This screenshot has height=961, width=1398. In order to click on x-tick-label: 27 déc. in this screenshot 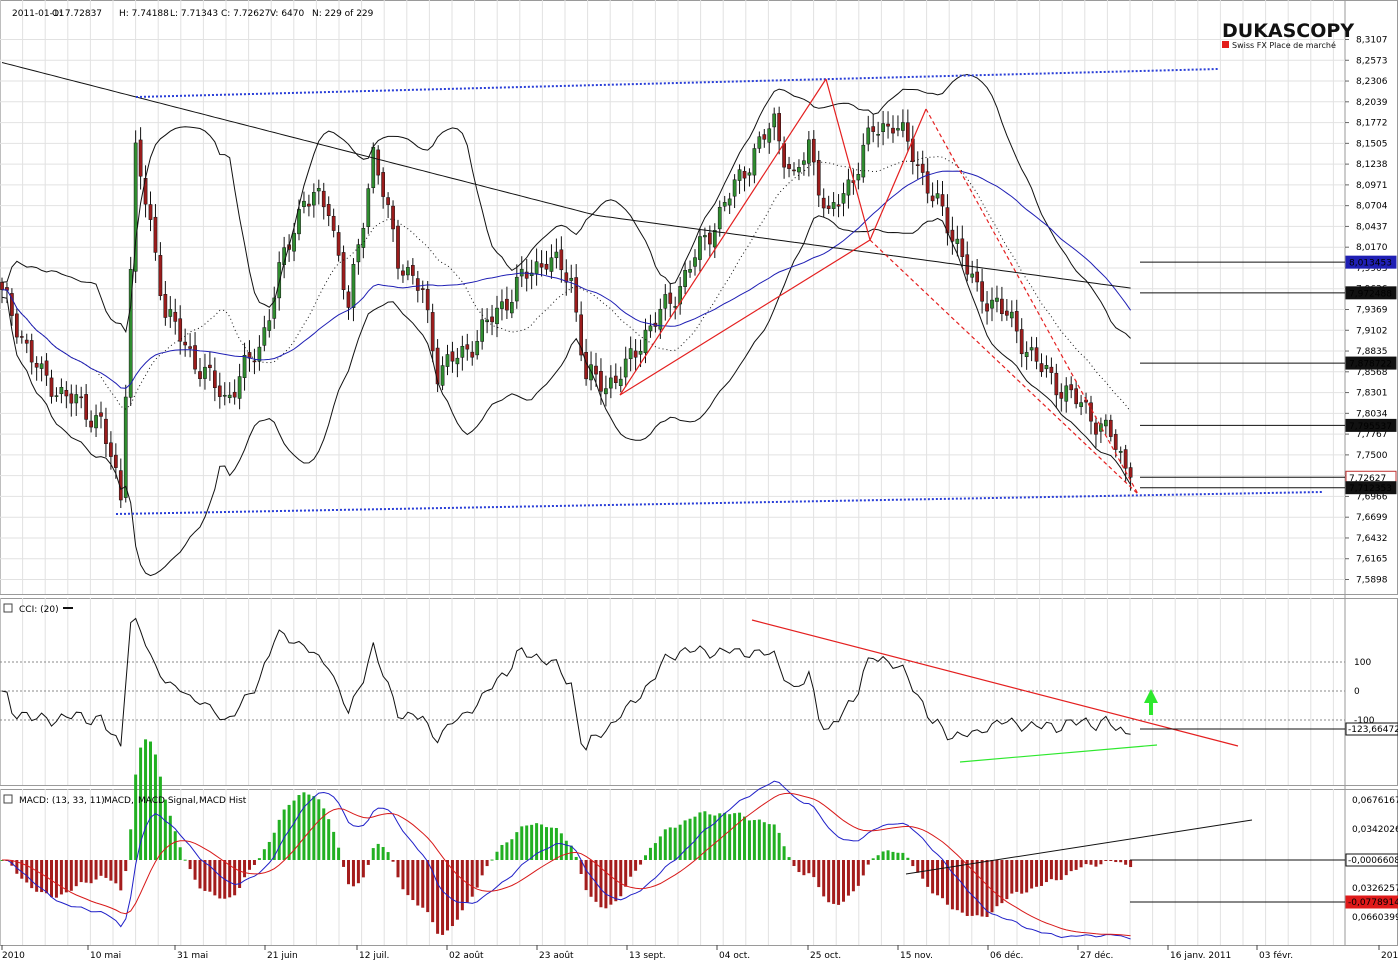, I will do `click(1096, 955)`.